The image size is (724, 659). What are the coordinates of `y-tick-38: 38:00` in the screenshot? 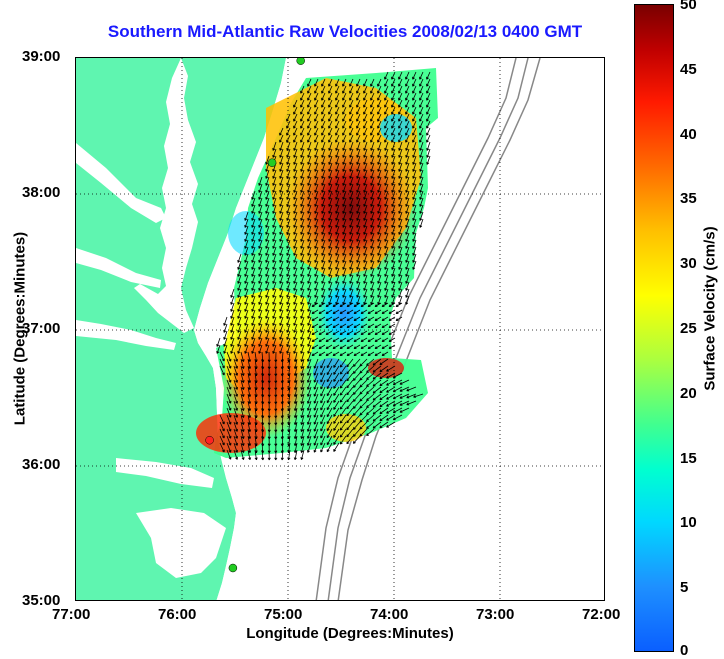 It's located at (41, 192).